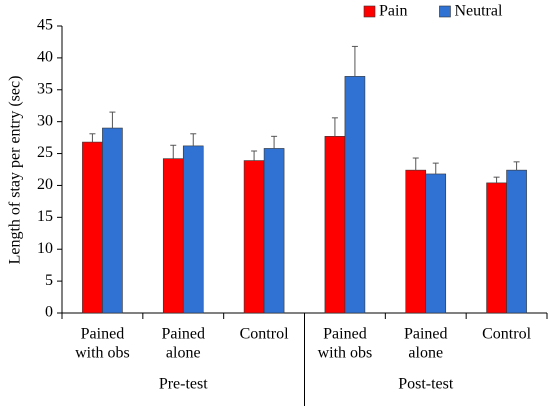 The image size is (550, 406). I want to click on y-tick-label: 0, so click(49, 312).